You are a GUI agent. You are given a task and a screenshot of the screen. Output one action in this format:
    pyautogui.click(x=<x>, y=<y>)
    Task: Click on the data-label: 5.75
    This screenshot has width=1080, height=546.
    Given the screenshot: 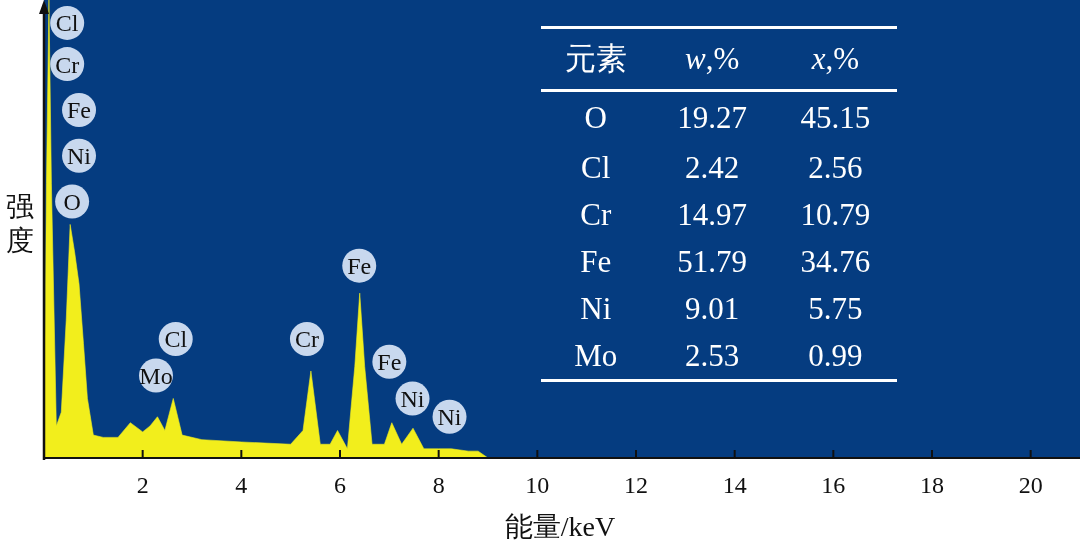 What is the action you would take?
    pyautogui.click(x=835, y=308)
    